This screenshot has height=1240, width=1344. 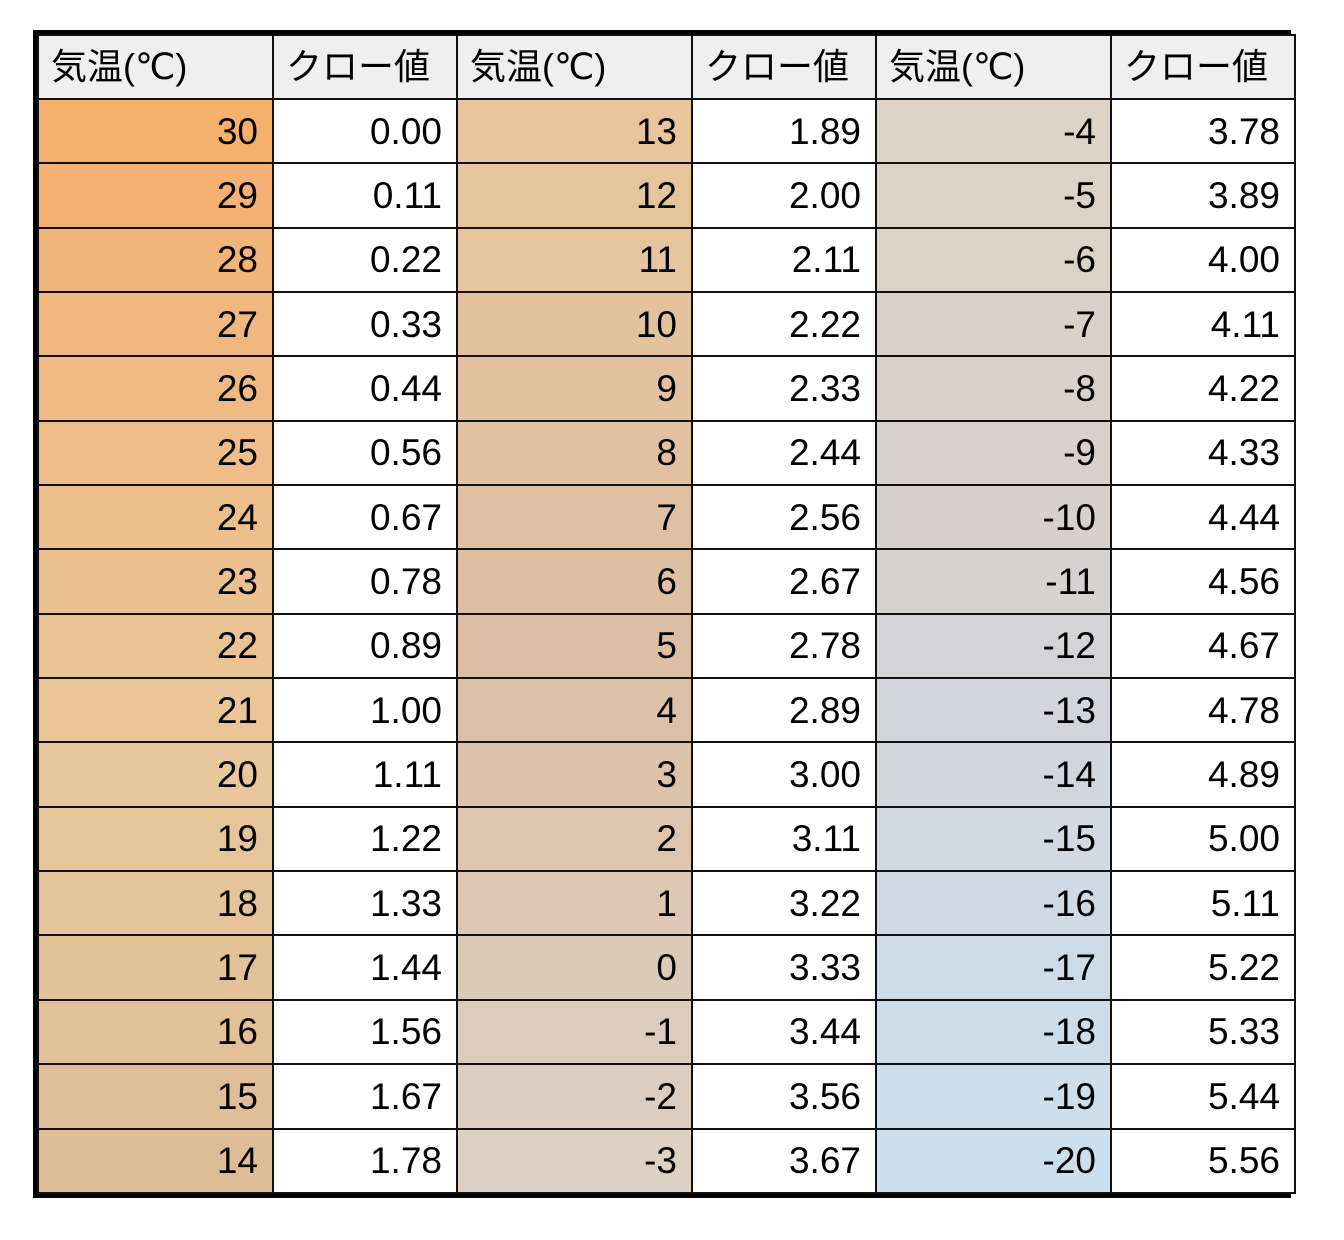 I want to click on clo-value-cell-clo-value-3: 5.33, so click(x=1203, y=1032).